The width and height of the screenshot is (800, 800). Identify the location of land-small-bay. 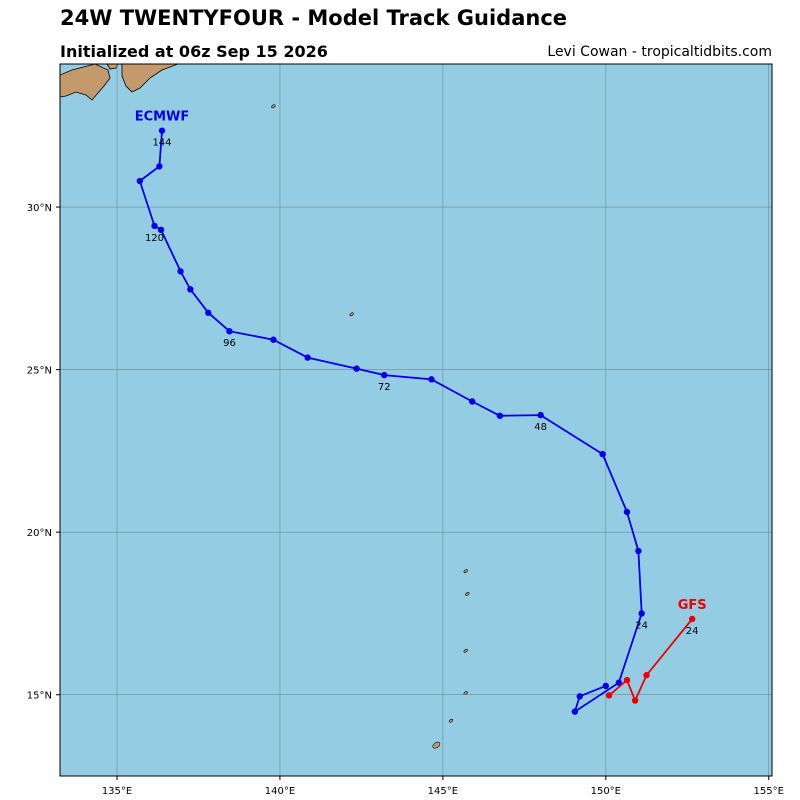
(112, 67).